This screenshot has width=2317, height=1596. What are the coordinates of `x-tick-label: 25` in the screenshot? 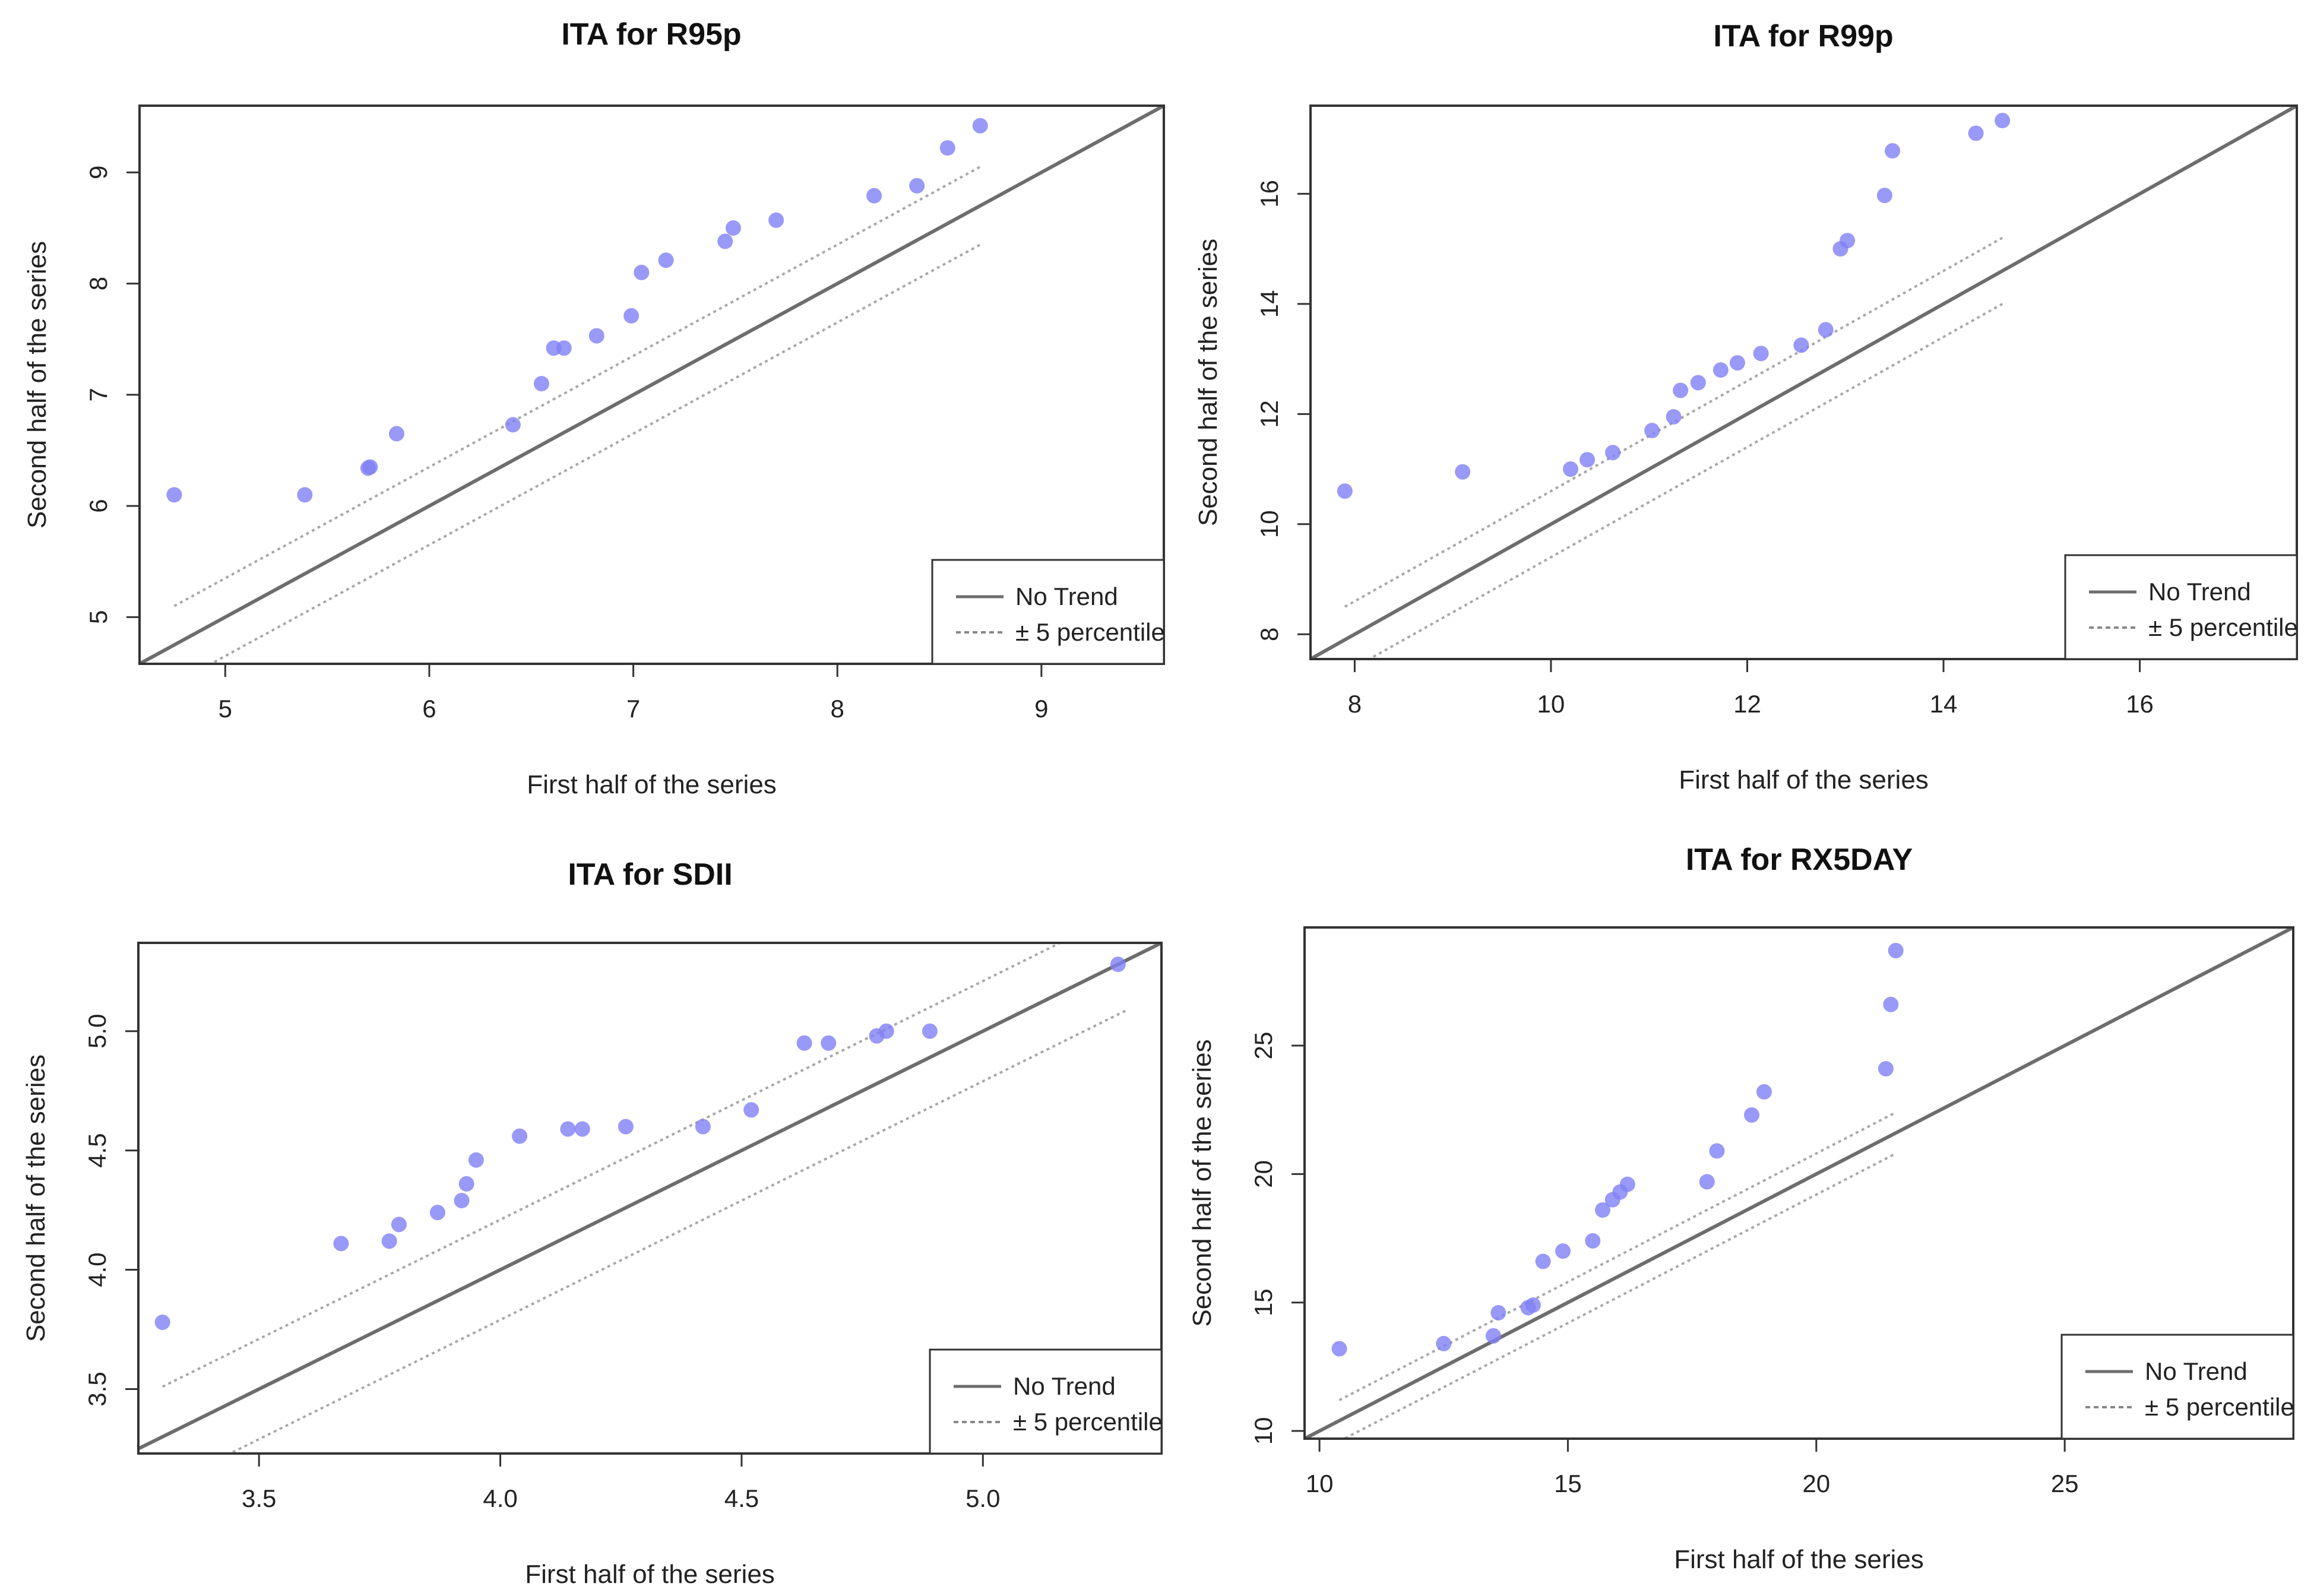 It's located at (2065, 1483).